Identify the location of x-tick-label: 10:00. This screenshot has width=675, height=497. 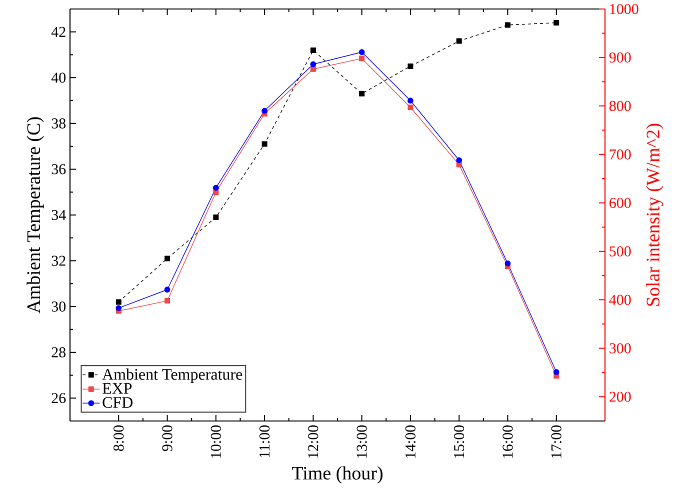
(216, 441).